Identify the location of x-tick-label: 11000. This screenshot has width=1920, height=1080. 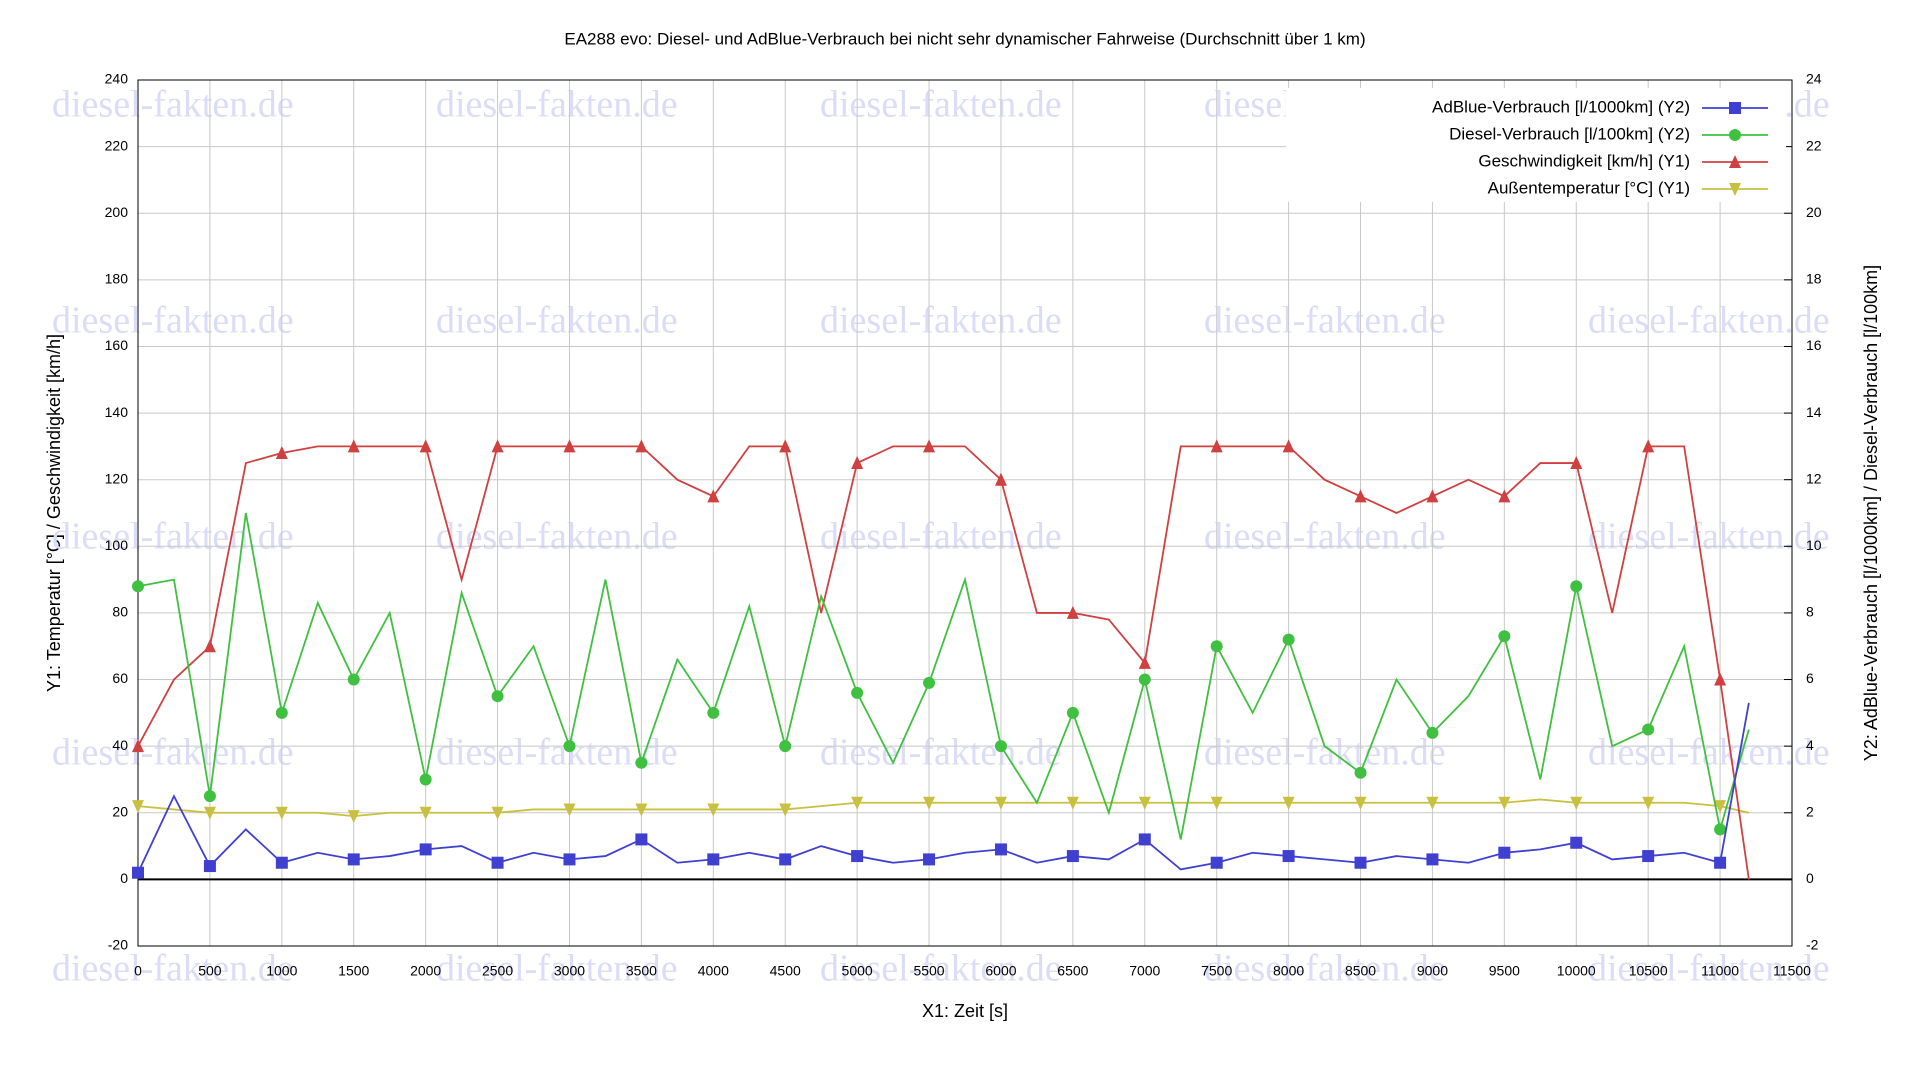
(1720, 971).